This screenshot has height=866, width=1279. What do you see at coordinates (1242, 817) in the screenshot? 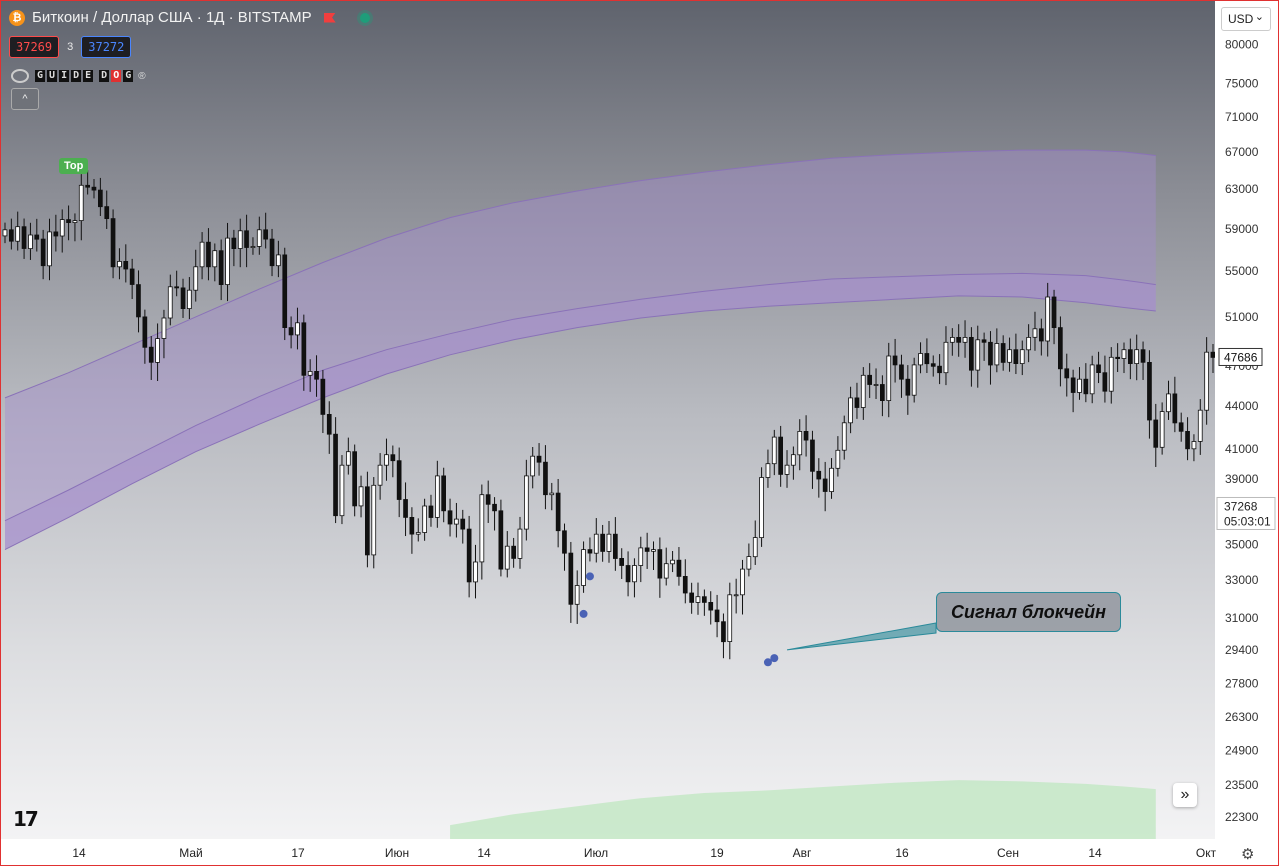
I see `y-tick-label: 22300` at bounding box center [1242, 817].